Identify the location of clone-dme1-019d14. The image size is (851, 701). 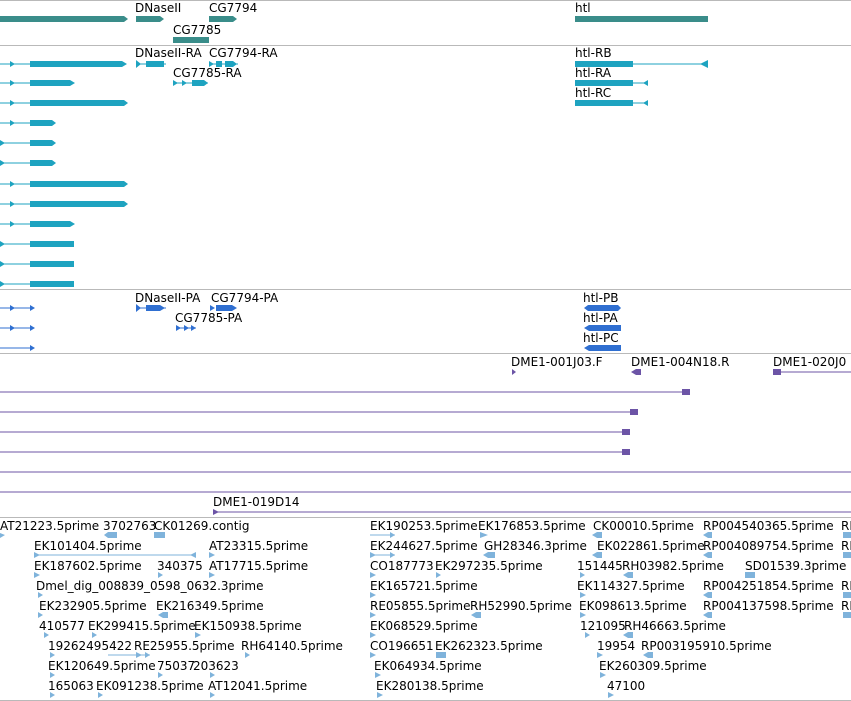
(532, 512).